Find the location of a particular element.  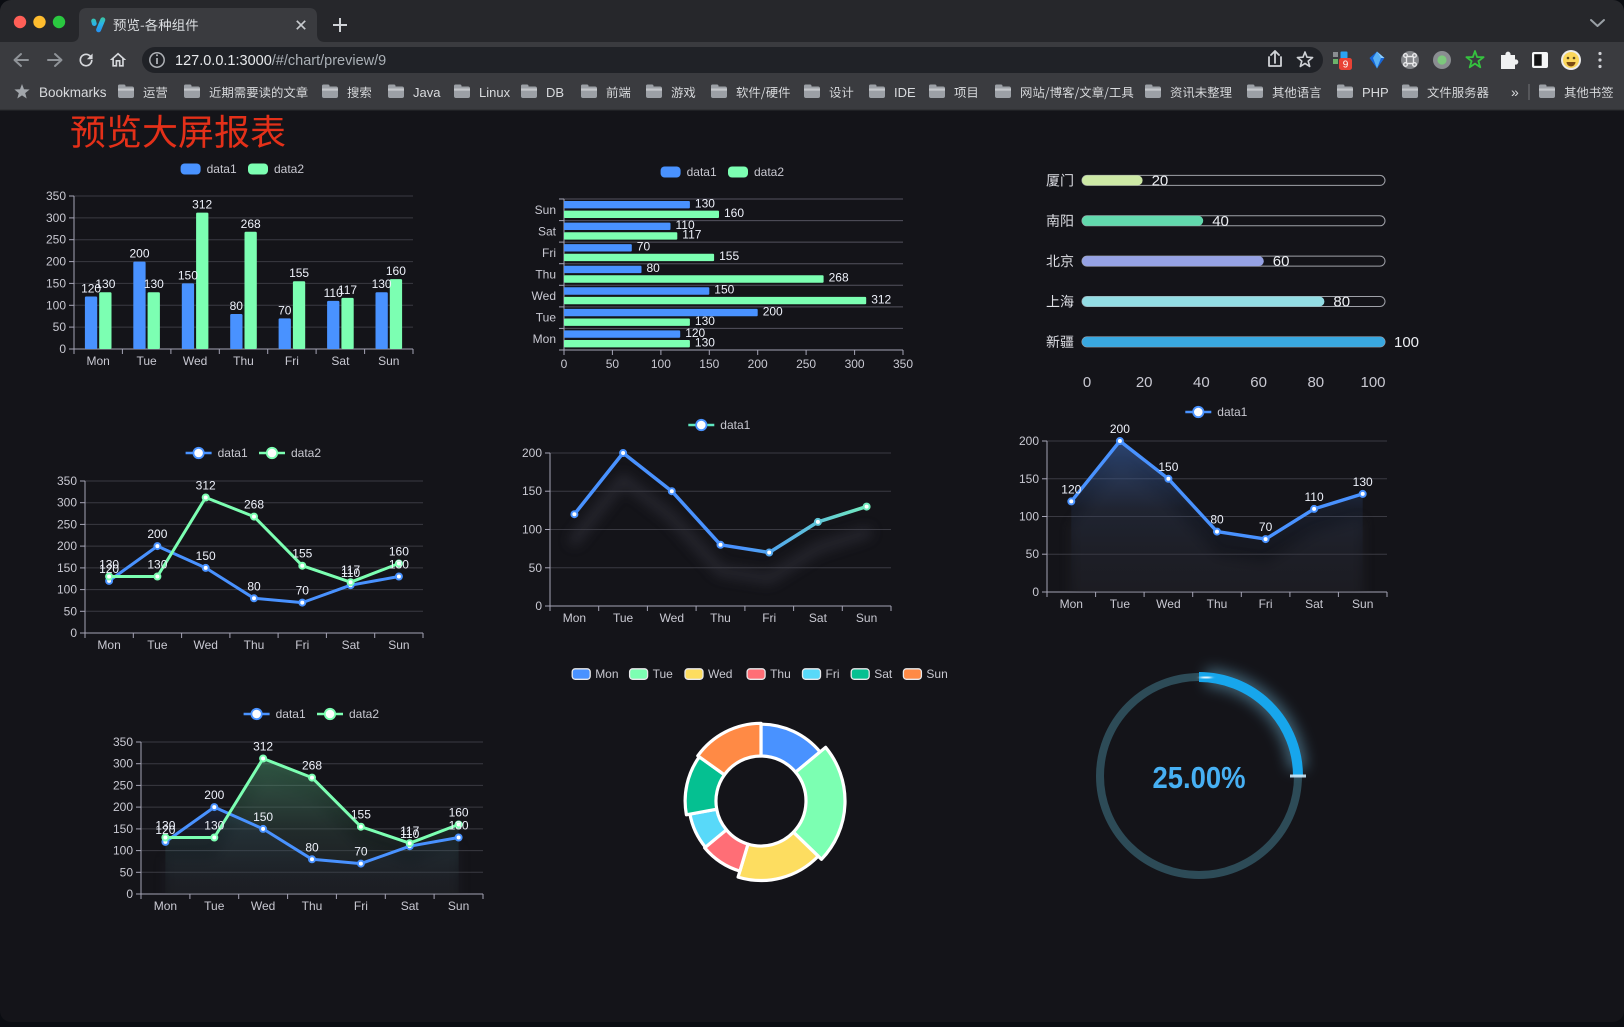

svg-text:127.0.0.1:3000/#/chart/preview: 127.0.0.1:3000/#/chart/preview/9 is located at coordinates (280, 61).